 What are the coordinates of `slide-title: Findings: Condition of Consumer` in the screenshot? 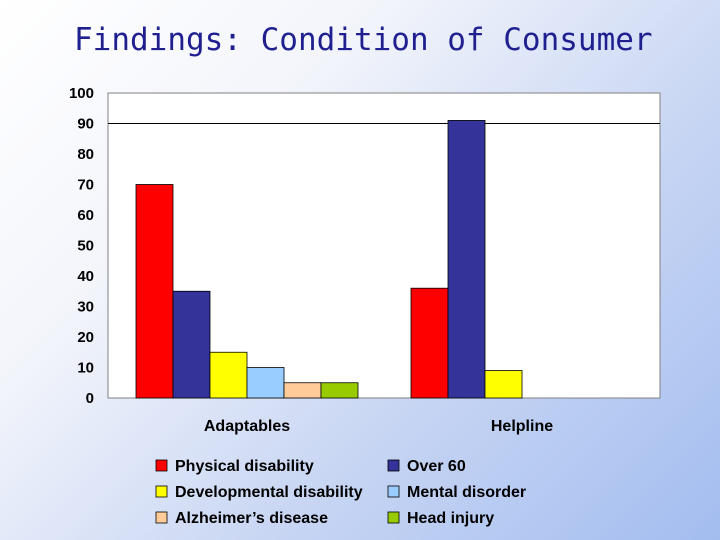 It's located at (363, 40).